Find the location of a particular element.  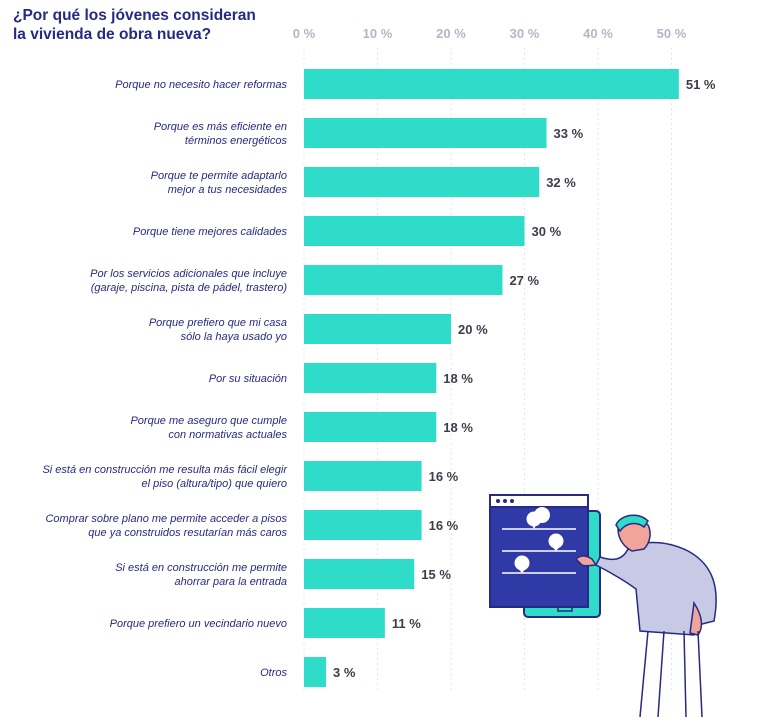

category-label: con normativas actuales is located at coordinates (227, 435).